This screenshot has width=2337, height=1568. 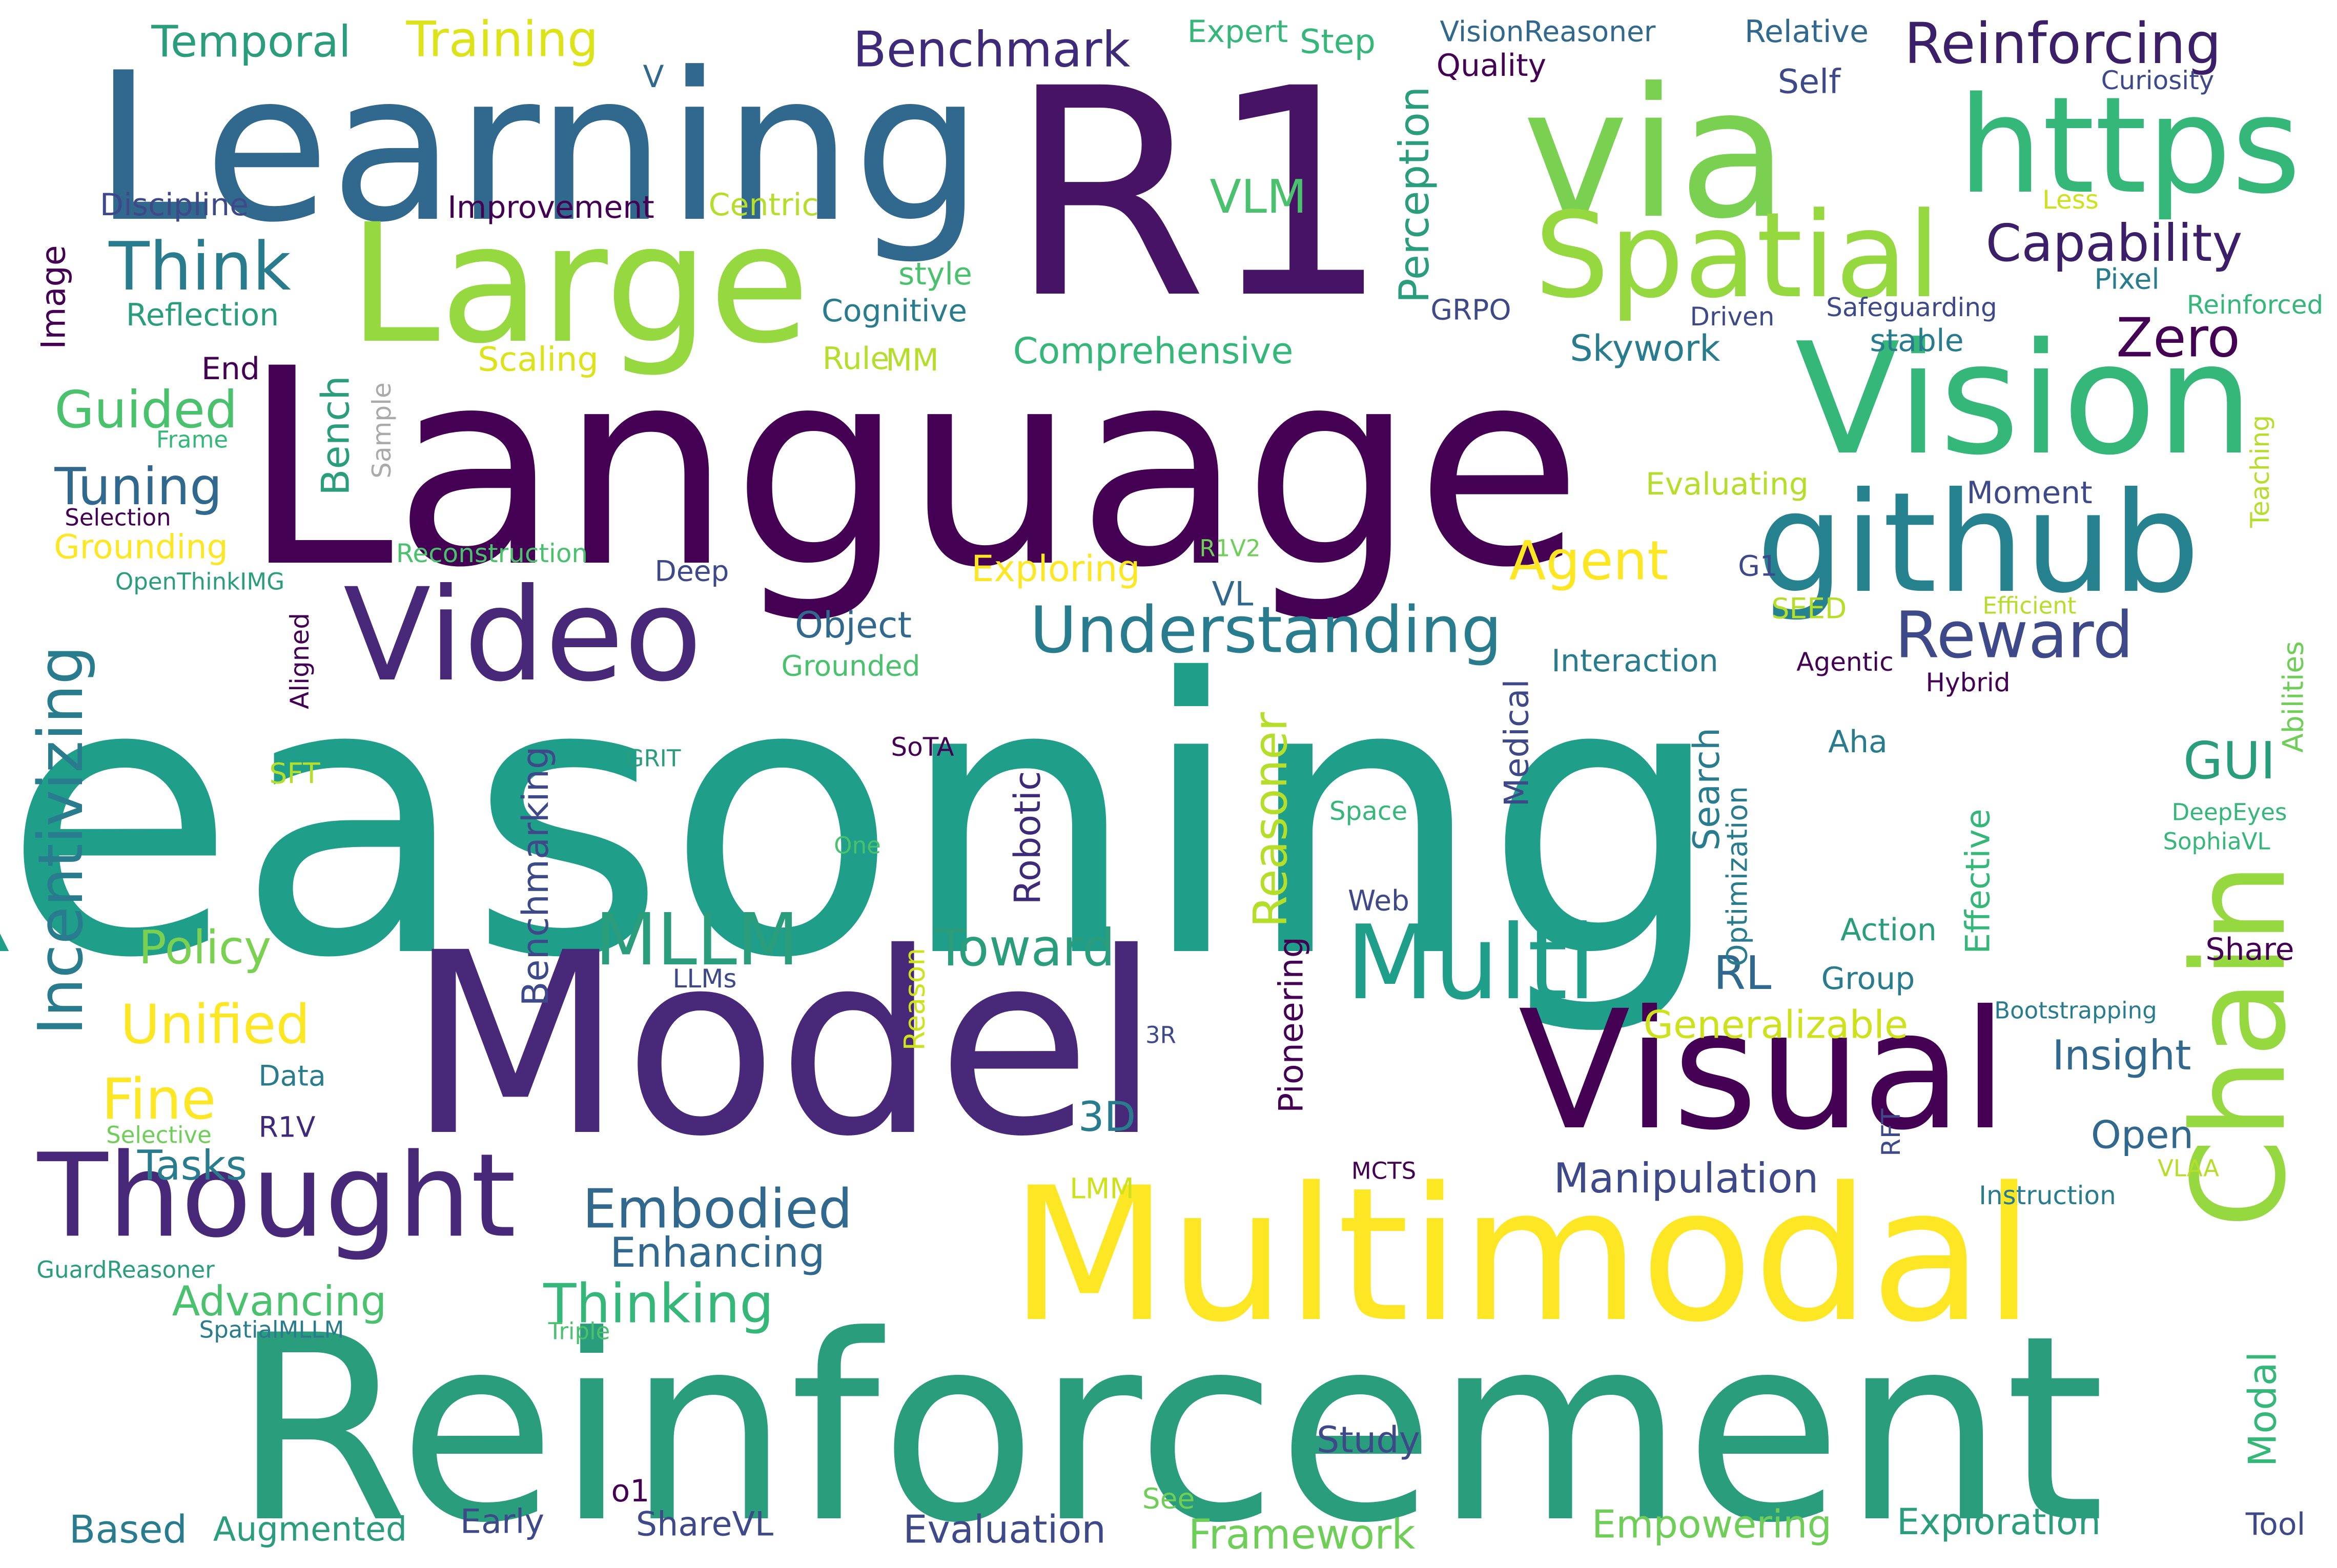 I want to click on word-one: One, so click(x=857, y=845).